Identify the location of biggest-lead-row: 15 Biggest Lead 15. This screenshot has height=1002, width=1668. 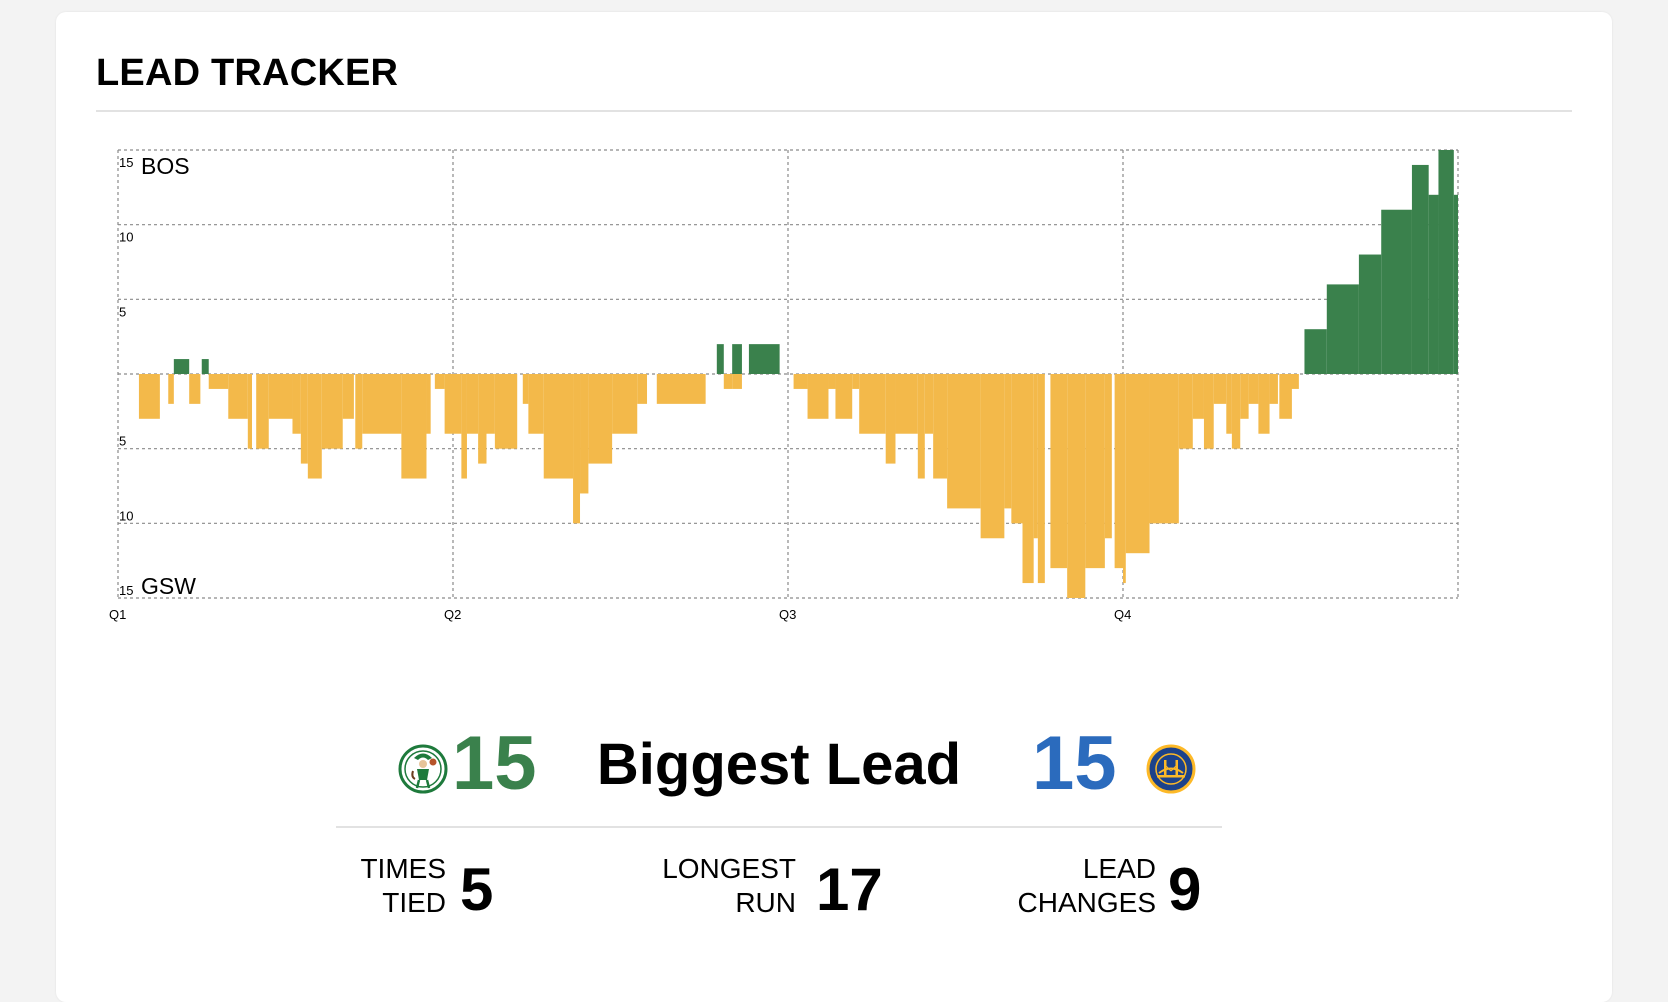
(779, 773).